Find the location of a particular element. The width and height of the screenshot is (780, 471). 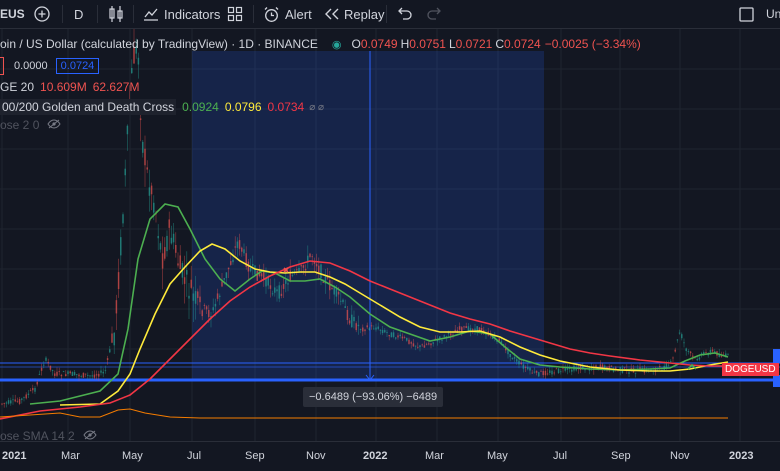

value-box-left is located at coordinates (2, 66).